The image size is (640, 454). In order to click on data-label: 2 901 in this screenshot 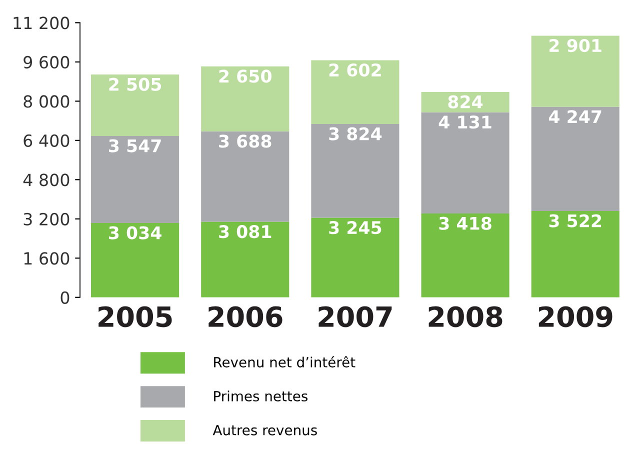, I will do `click(576, 45)`.